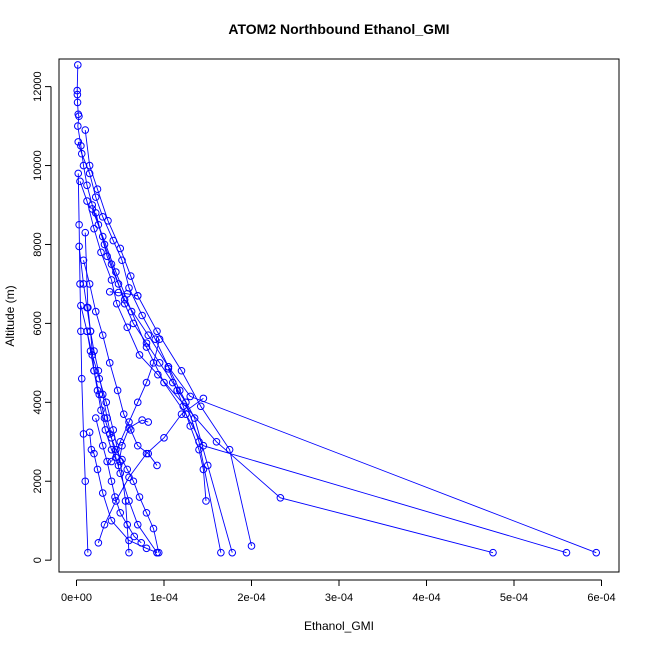 This screenshot has height=650, width=650. What do you see at coordinates (38, 402) in the screenshot?
I see `y-tick-label: 4000` at bounding box center [38, 402].